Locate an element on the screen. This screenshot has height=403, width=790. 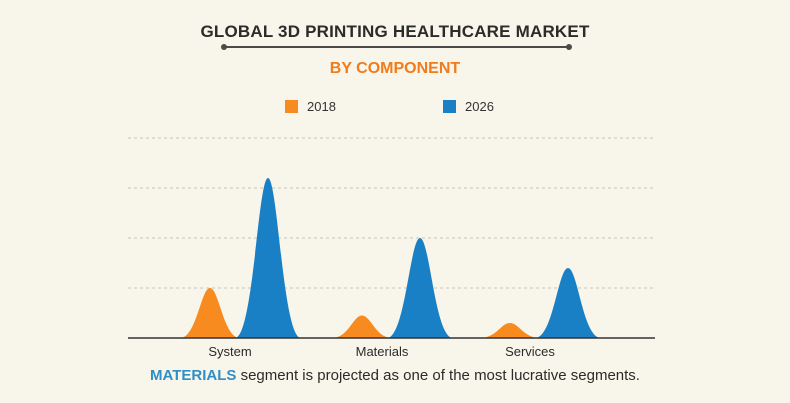
peak-services-2026 is located at coordinates (568, 303).